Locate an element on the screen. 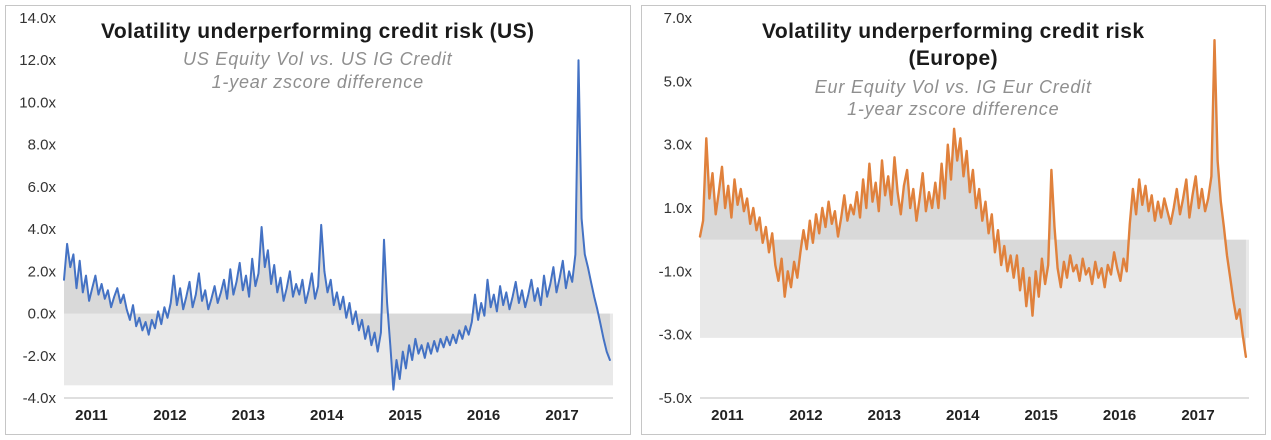 This screenshot has height=440, width=1271. y-tick-label: 5.0x is located at coordinates (677, 81).